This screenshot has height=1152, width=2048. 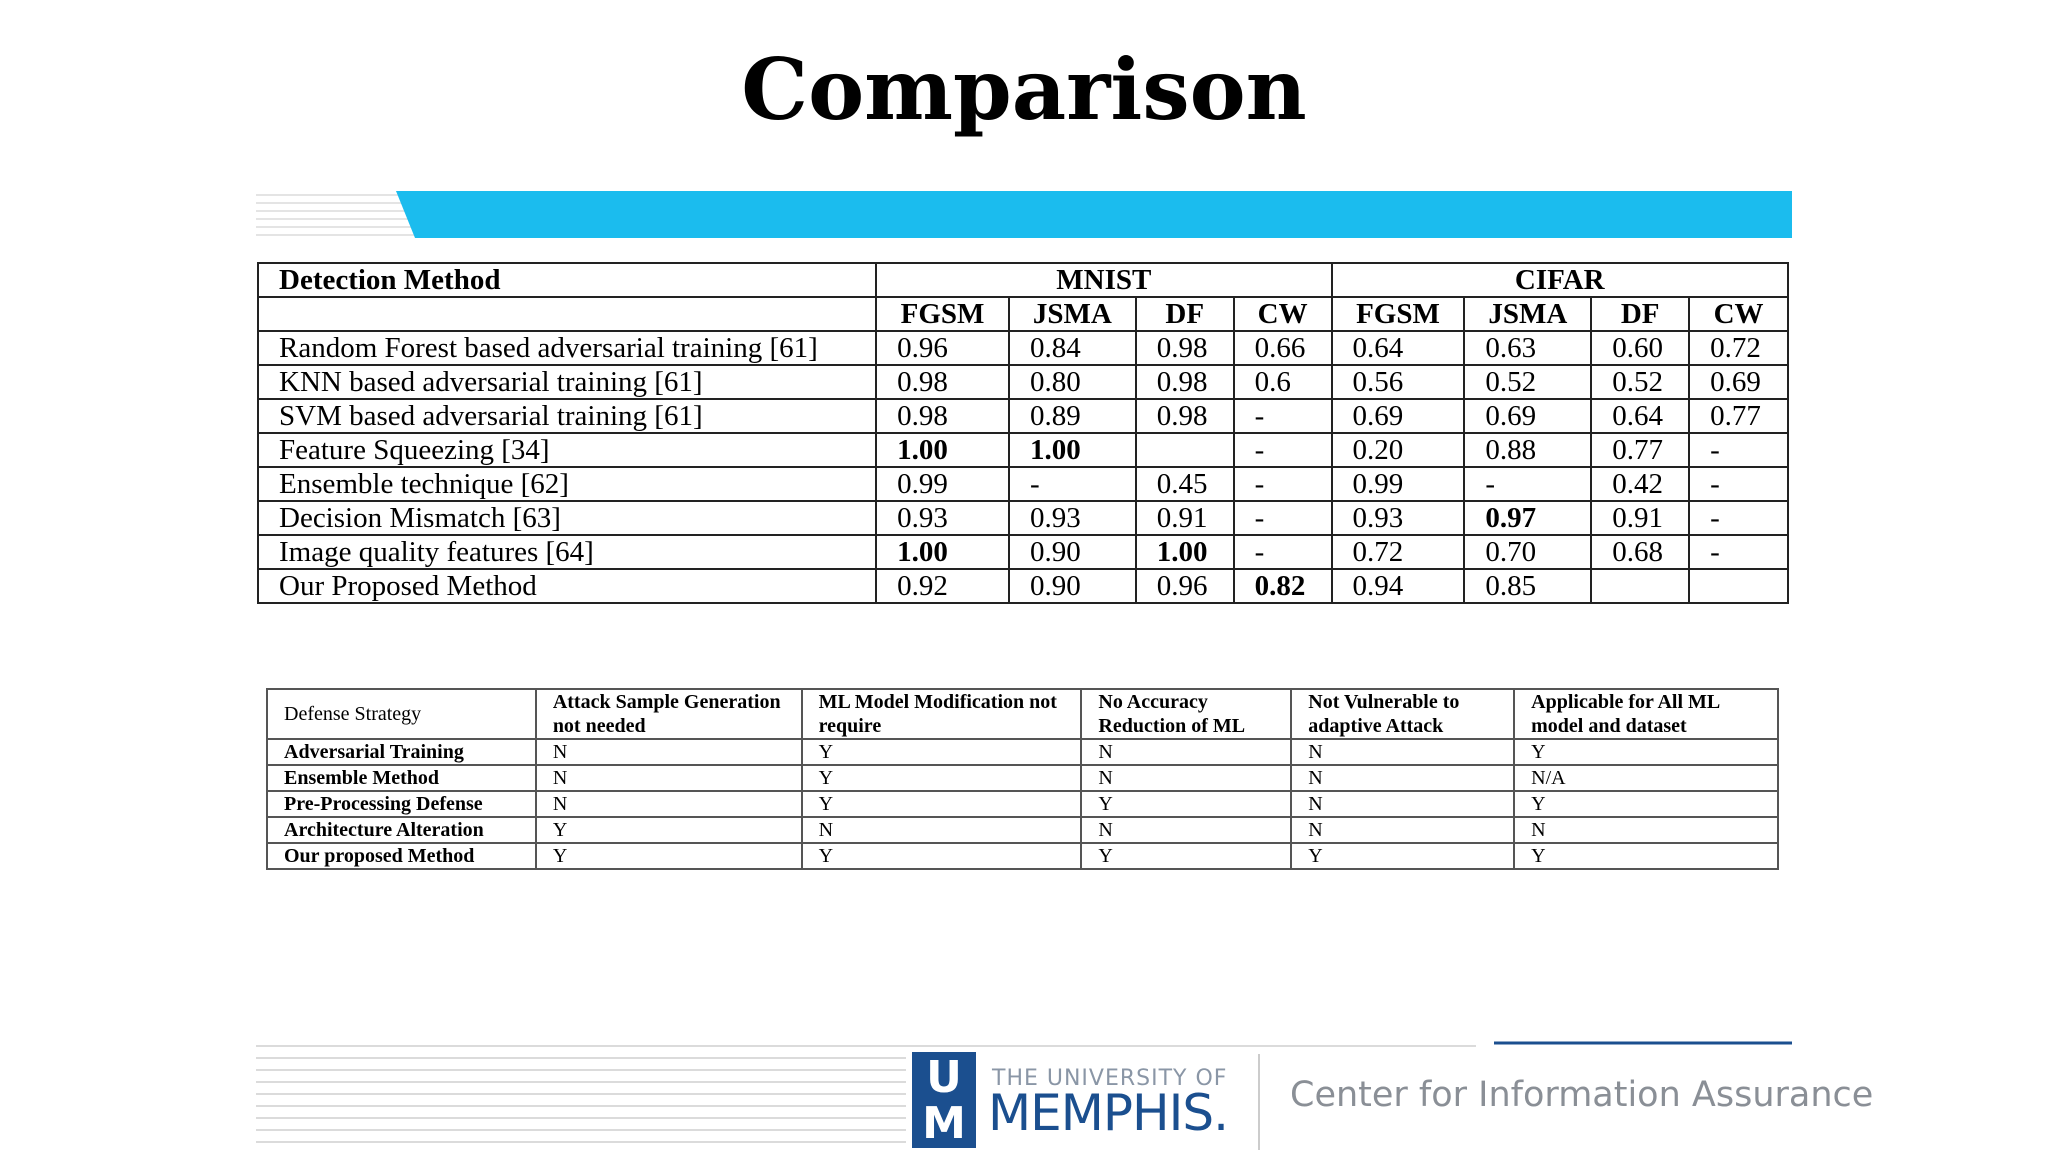 What do you see at coordinates (1072, 348) in the screenshot?
I see `value-cell: 0.84` at bounding box center [1072, 348].